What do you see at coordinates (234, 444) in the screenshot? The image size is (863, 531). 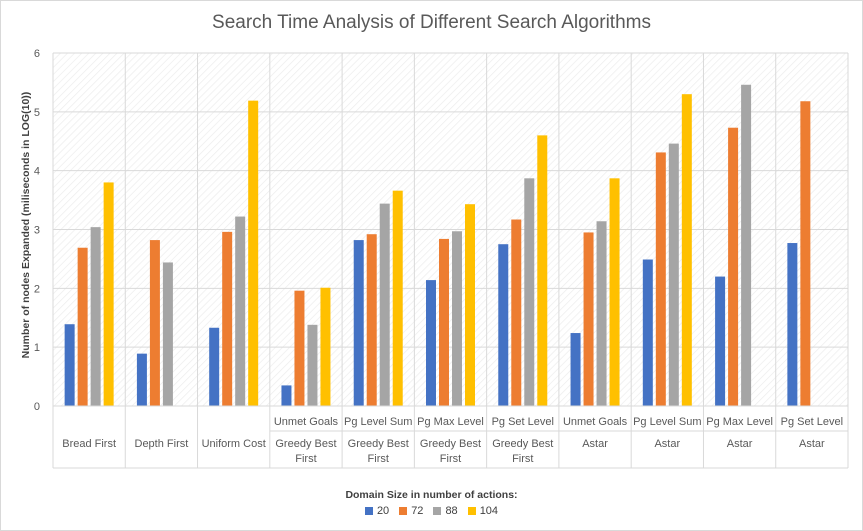 I see `category-label: Uniform Cost` at bounding box center [234, 444].